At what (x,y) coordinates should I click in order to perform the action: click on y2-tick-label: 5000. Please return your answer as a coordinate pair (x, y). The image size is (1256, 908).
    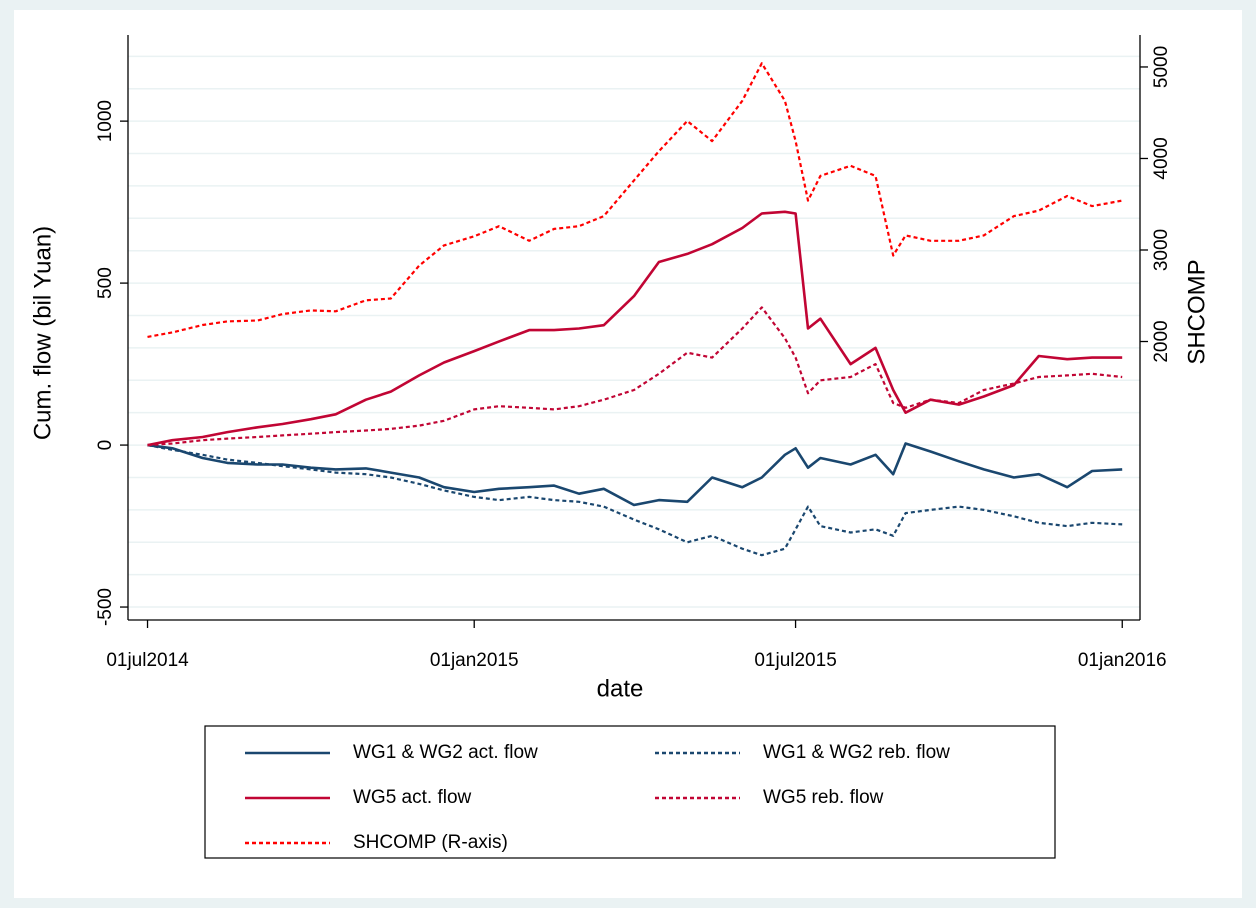
    Looking at the image, I should click on (1161, 67).